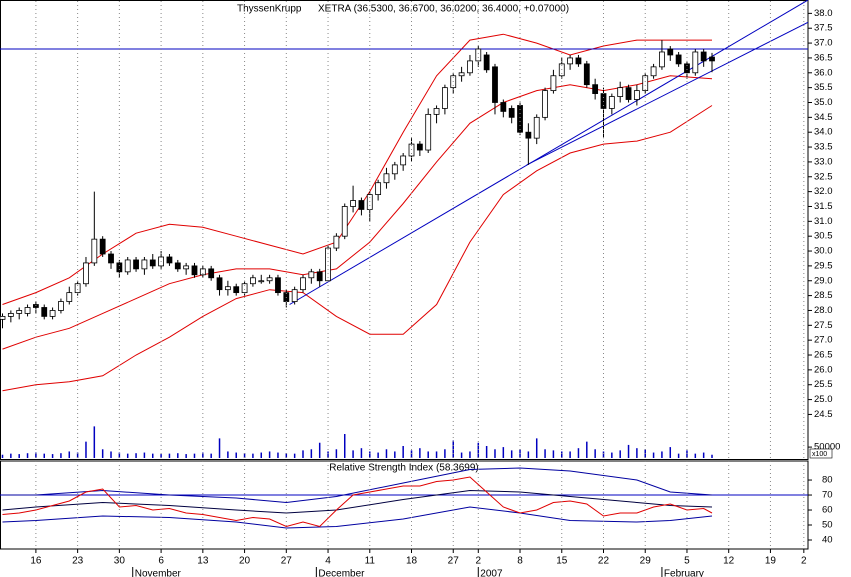 The height and width of the screenshot is (577, 851). I want to click on month-label: 2007, so click(491, 573).